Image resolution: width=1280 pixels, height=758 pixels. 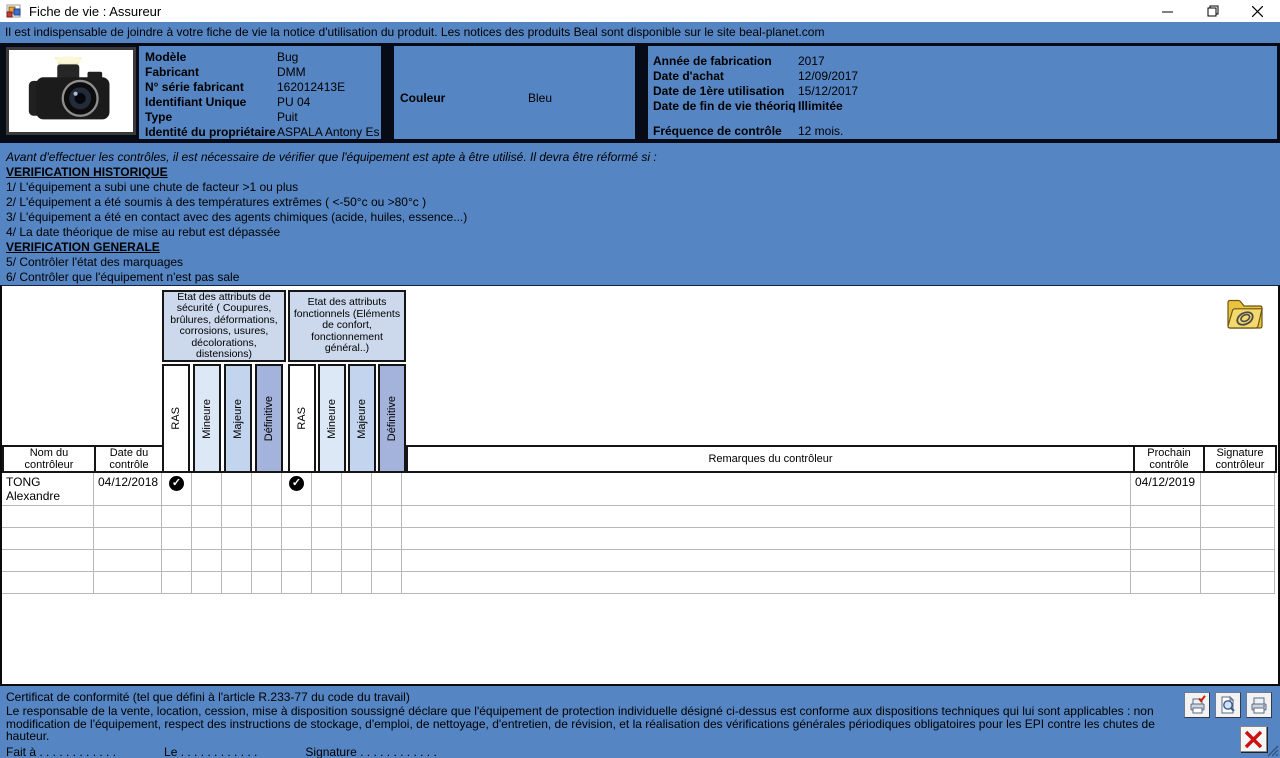 I want to click on preview-icon, so click(x=1228, y=704).